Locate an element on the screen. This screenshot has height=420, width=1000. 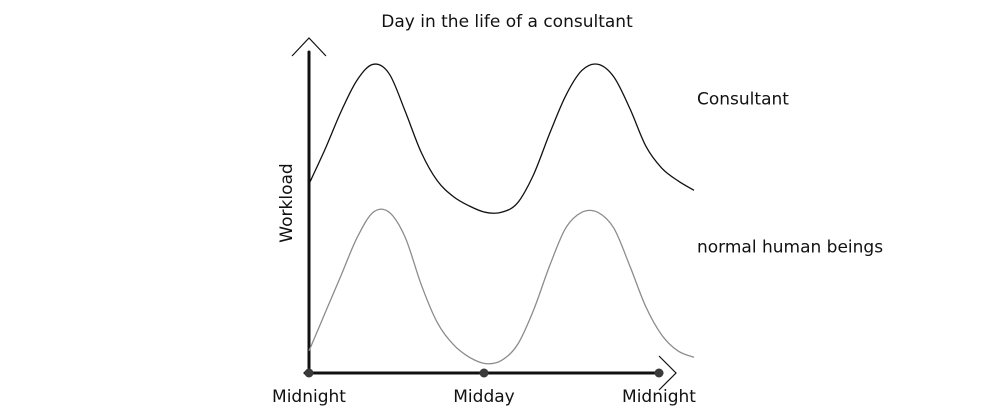
series-label-1: normal human beings is located at coordinates (790, 247).